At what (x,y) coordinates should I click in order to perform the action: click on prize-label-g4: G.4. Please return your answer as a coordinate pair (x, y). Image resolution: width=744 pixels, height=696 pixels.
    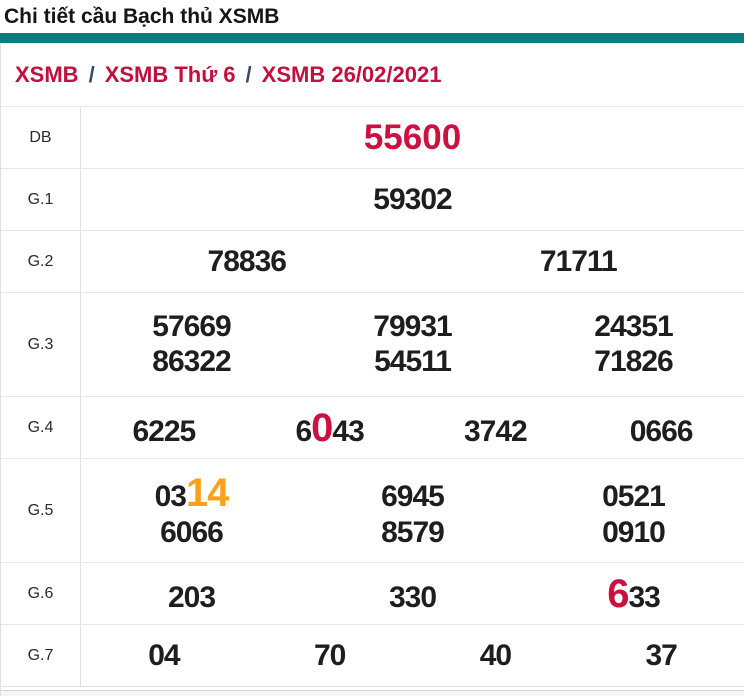
    Looking at the image, I should click on (41, 427).